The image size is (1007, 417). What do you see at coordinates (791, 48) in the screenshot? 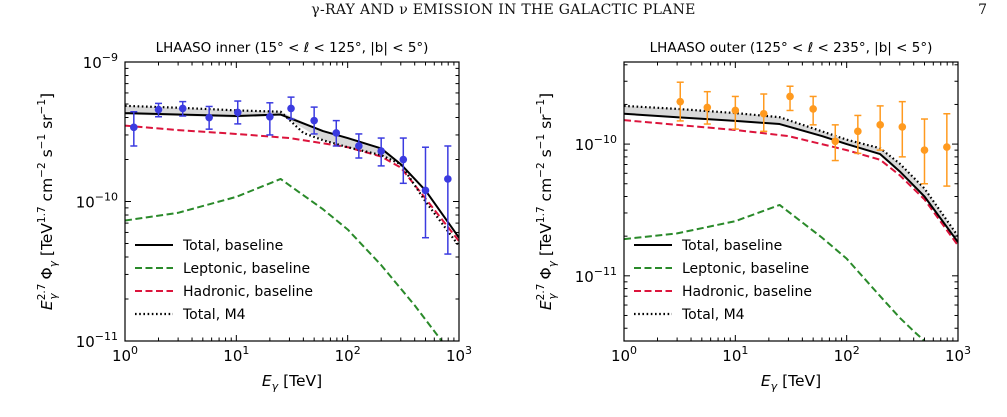
I see `chart-title: LHAASO outer (125° < ℓ < 235°, |b| < 5°)` at bounding box center [791, 48].